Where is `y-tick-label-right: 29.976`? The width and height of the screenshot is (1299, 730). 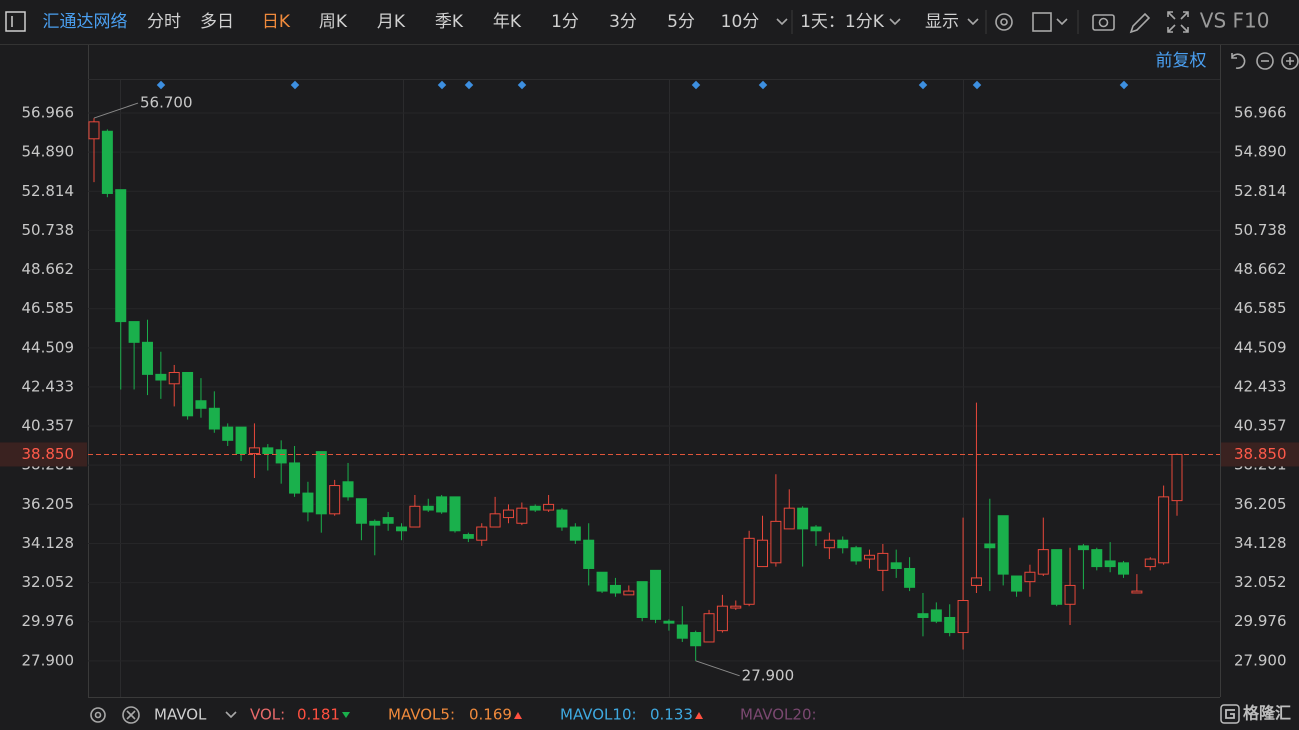 y-tick-label-right: 29.976 is located at coordinates (1260, 621).